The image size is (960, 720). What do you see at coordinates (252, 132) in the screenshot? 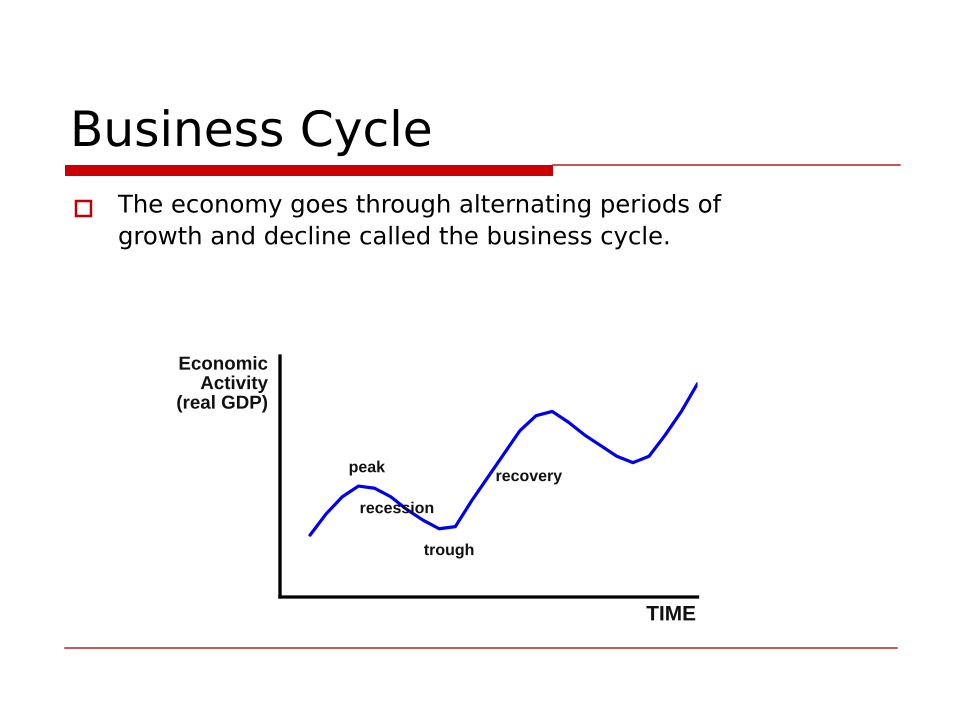
I see `chart-title: Business Cycle` at bounding box center [252, 132].